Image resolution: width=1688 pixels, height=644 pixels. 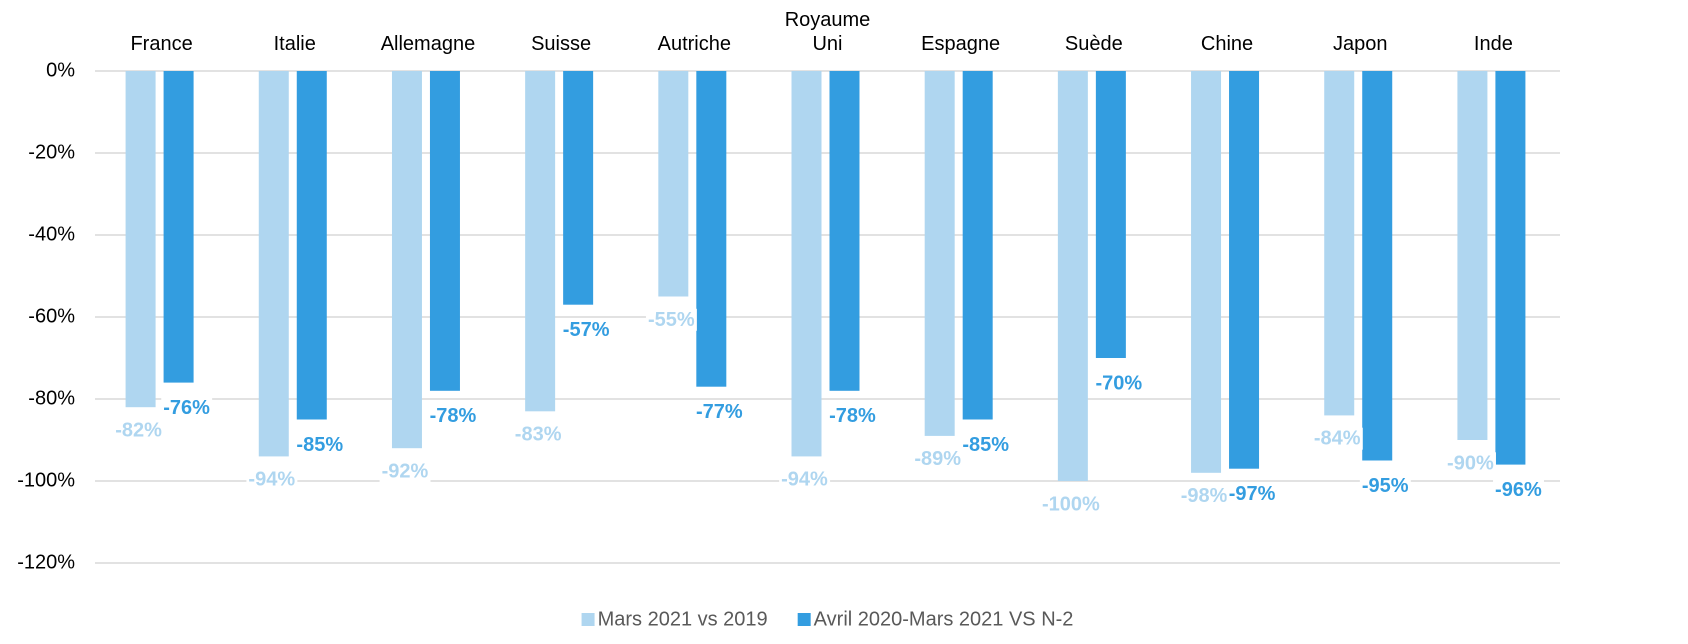 What do you see at coordinates (51, 316) in the screenshot?
I see `y-tick-label: -60%` at bounding box center [51, 316].